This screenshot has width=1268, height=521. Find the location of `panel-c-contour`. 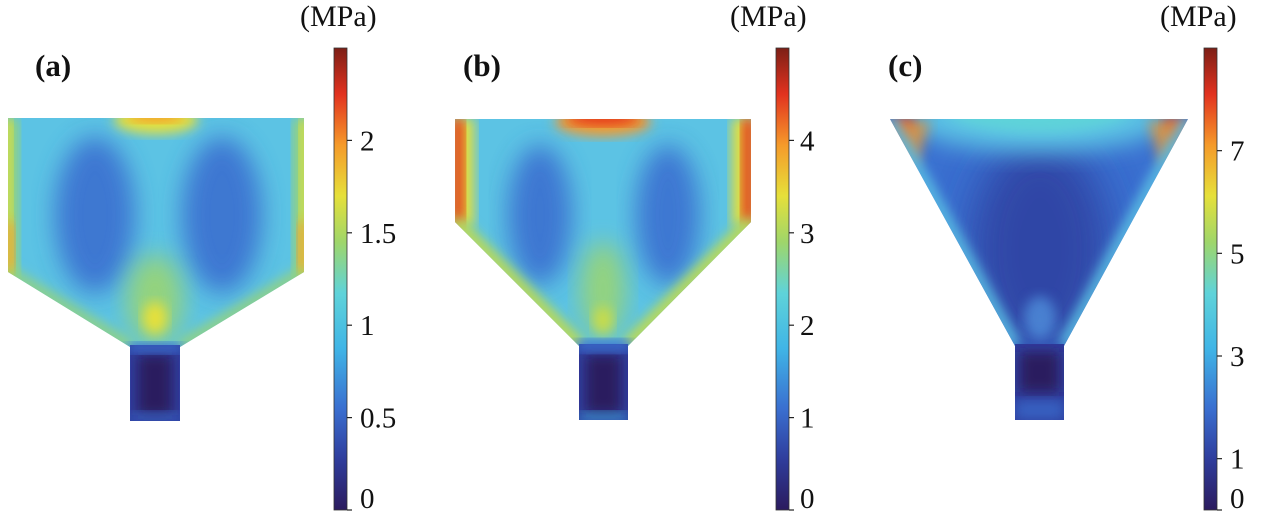

panel-c-contour is located at coordinates (1039, 269).